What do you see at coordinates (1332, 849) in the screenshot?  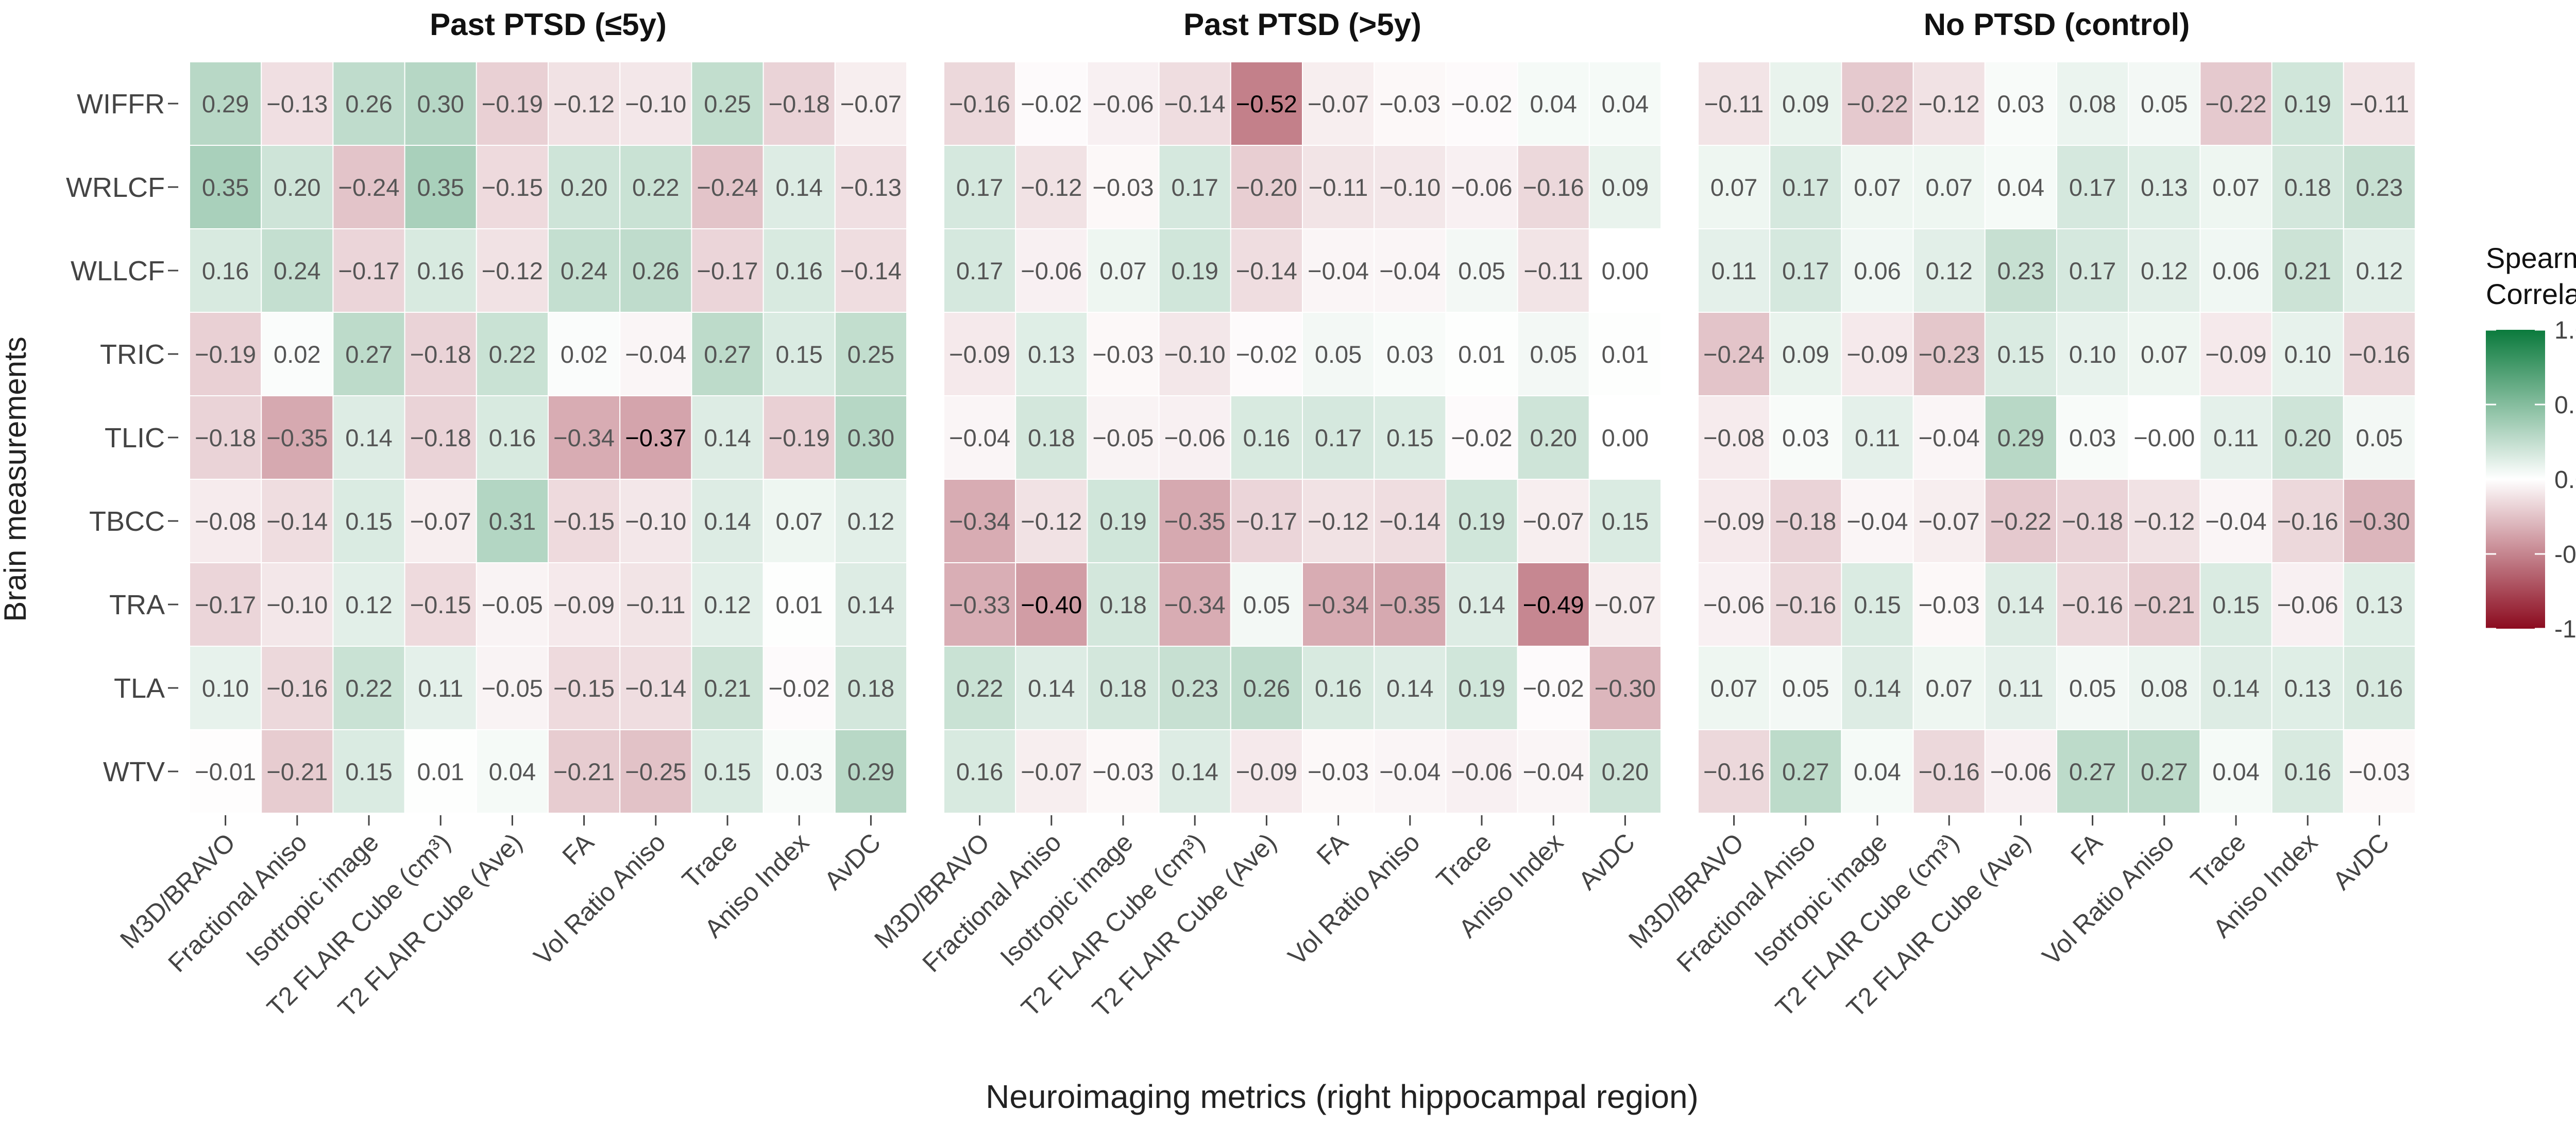 I see `column-label: FA` at bounding box center [1332, 849].